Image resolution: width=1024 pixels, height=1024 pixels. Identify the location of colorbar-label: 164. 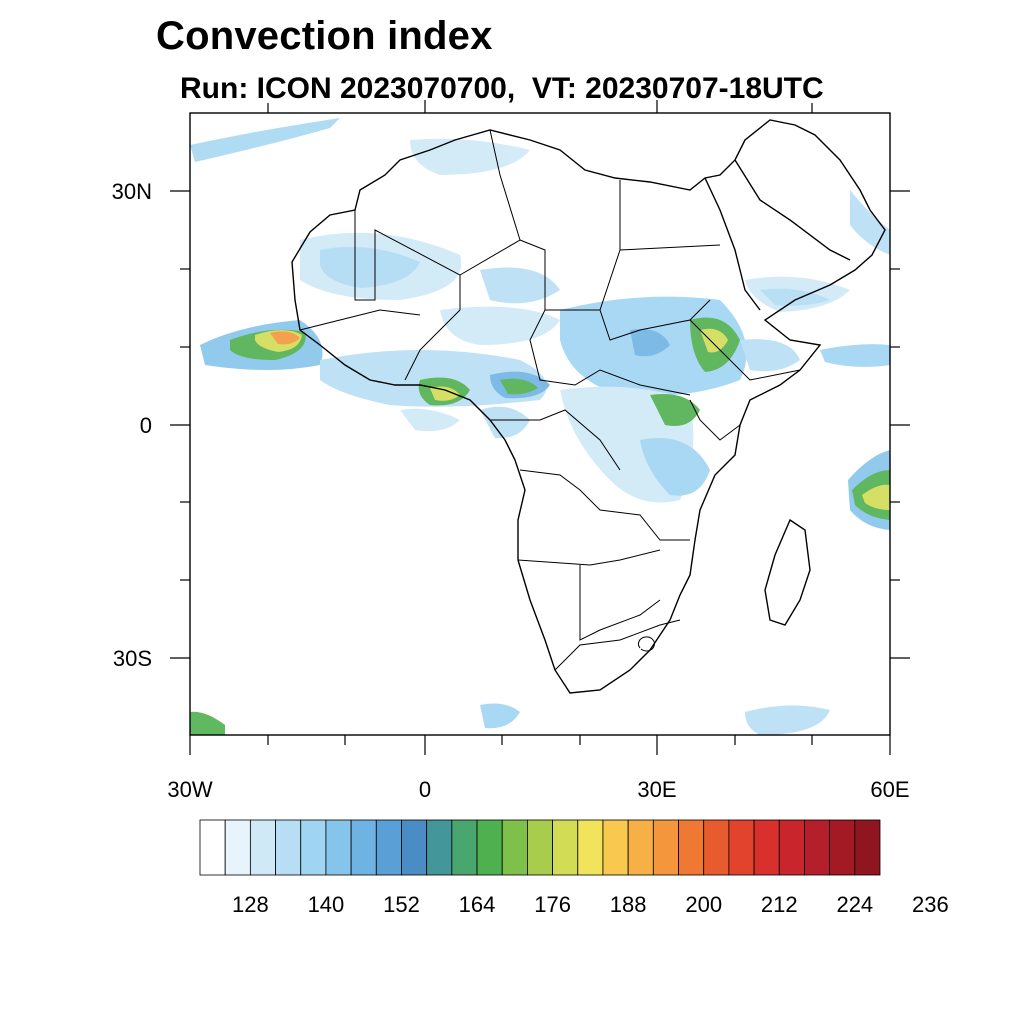
(477, 904).